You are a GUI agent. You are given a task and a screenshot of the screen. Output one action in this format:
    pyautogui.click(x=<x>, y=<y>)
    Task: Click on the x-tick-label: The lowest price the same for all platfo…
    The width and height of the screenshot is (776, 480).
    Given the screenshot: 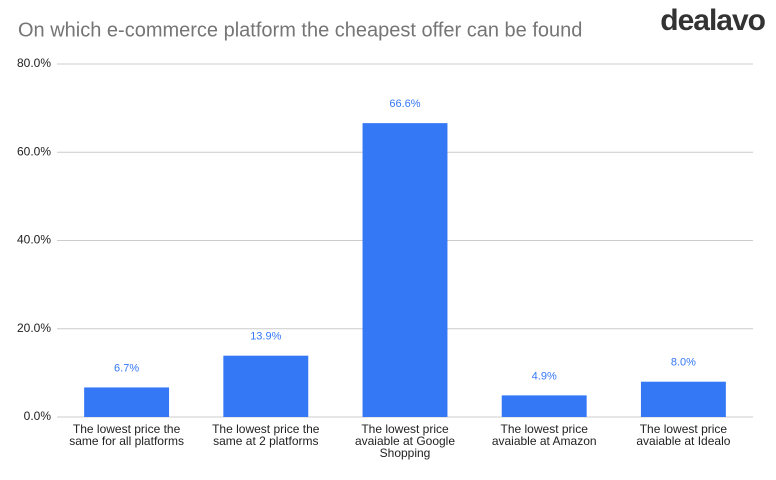 What is the action you would take?
    pyautogui.click(x=126, y=435)
    